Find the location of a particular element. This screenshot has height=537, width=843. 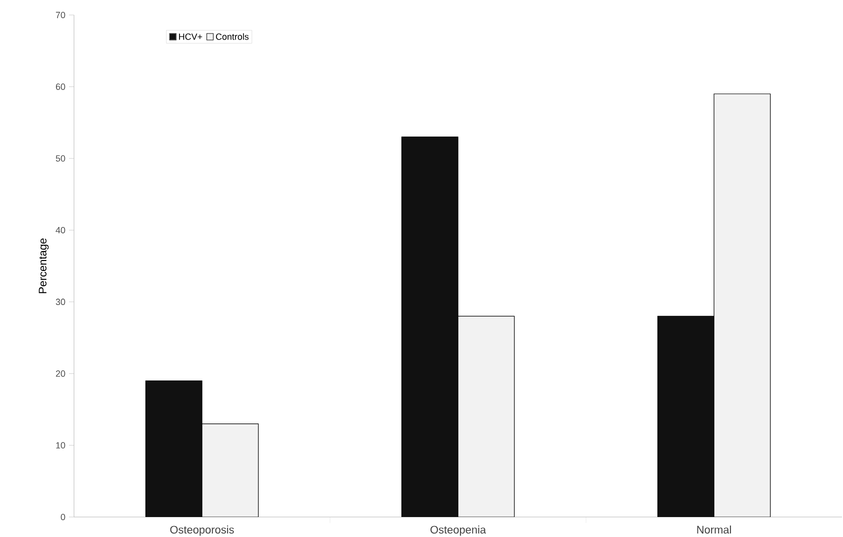

x-tick-label: Normal is located at coordinates (714, 530).